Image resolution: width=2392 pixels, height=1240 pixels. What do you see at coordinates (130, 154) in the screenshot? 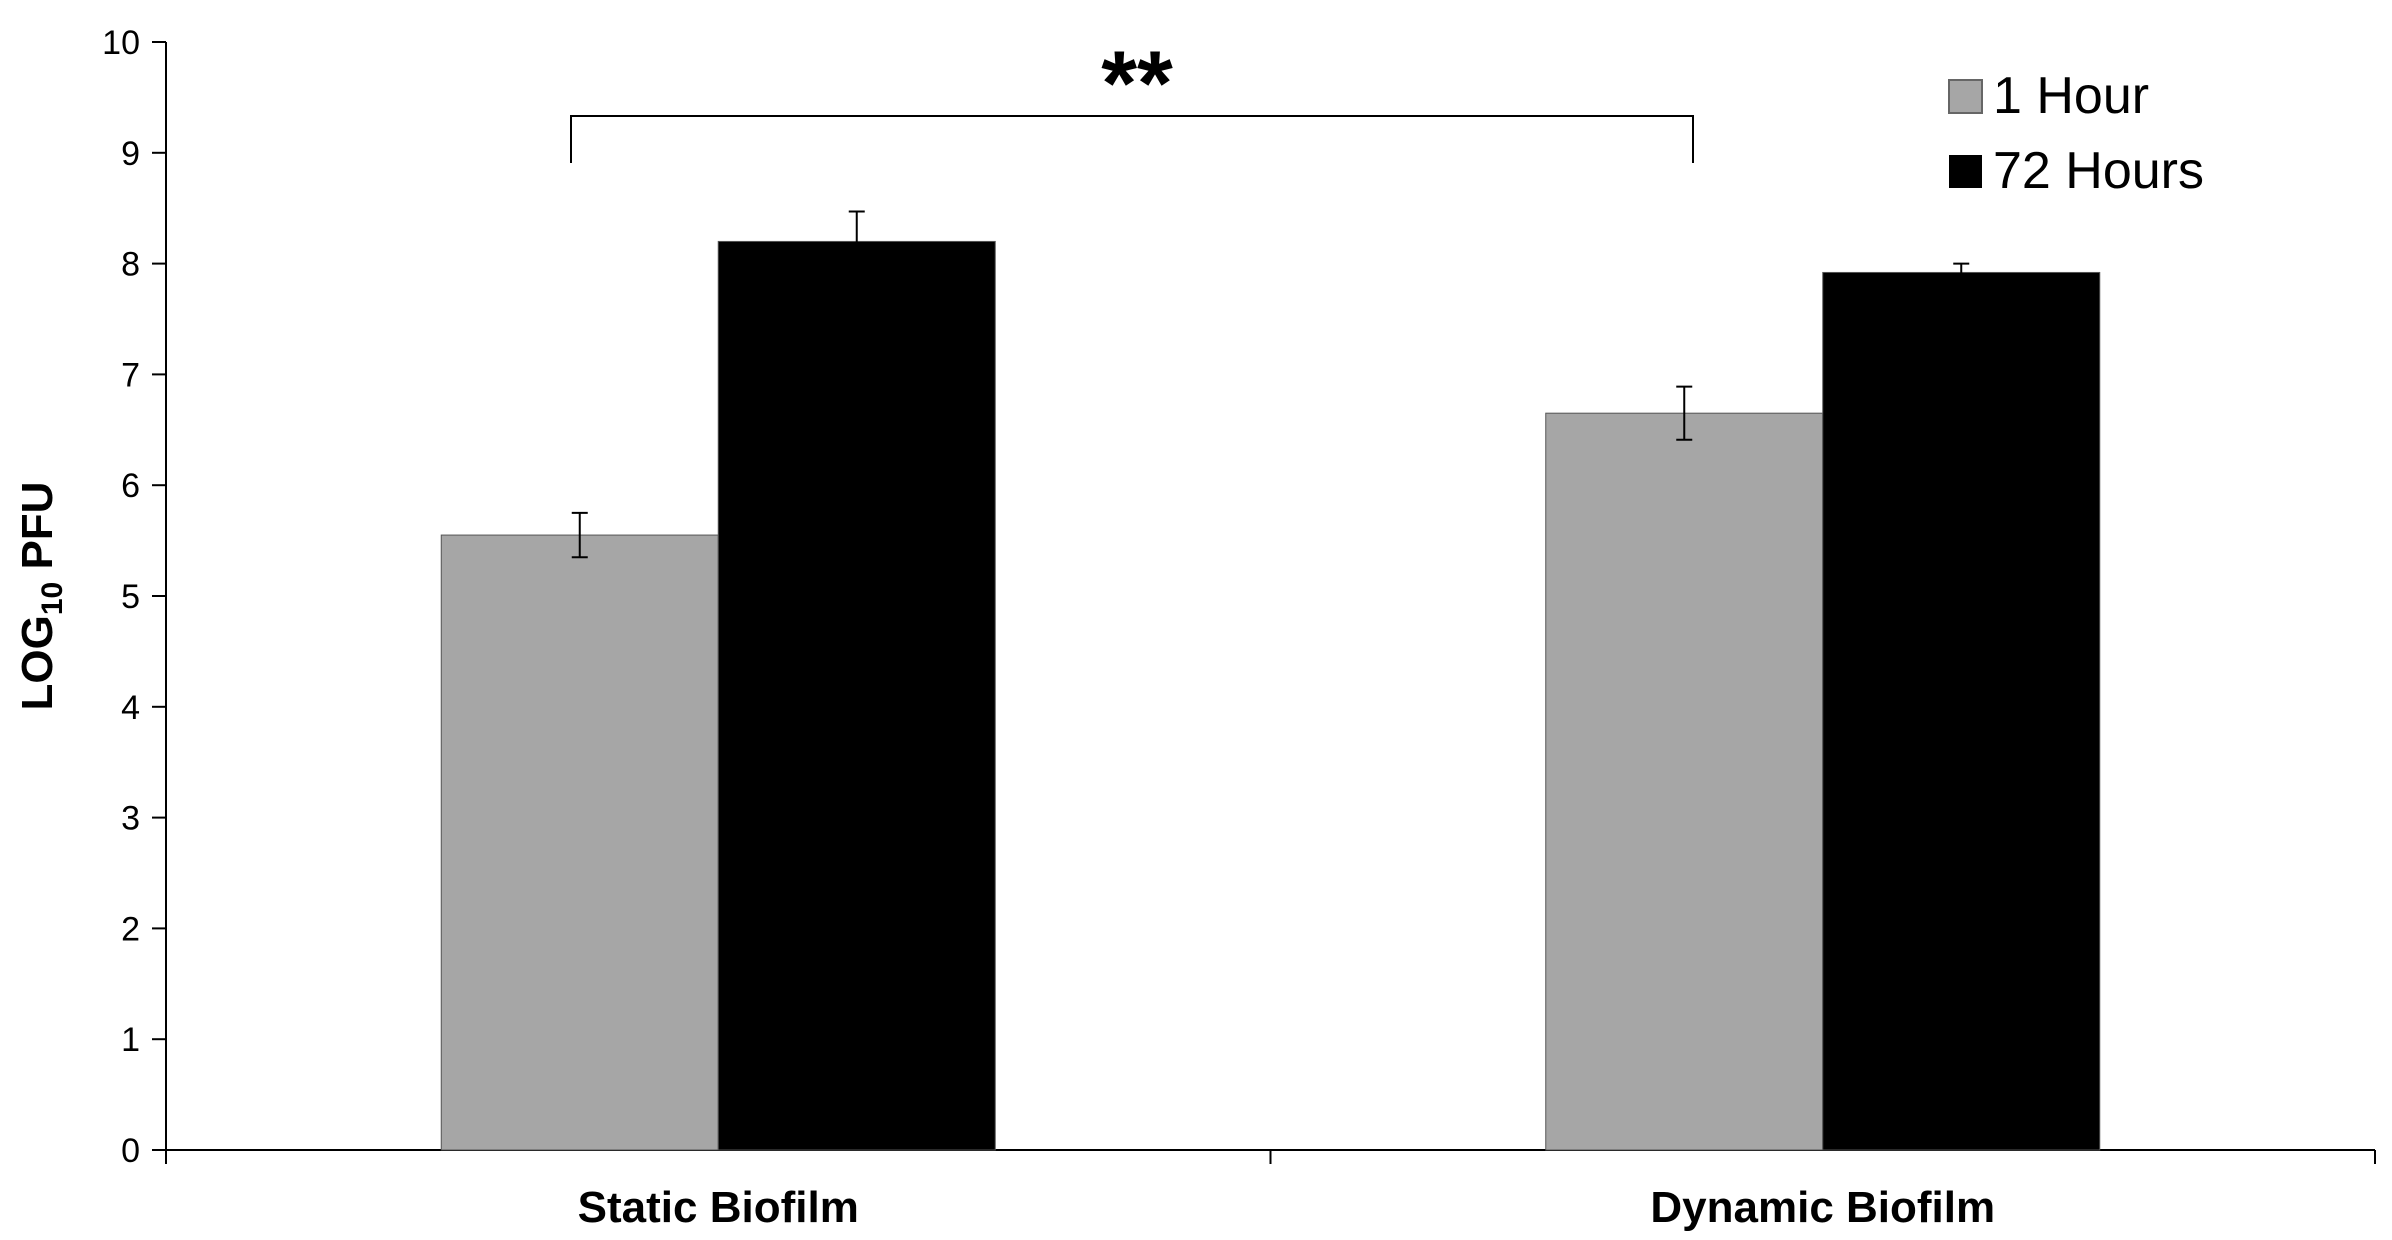
I see `y-tick-label: 9` at bounding box center [130, 154].